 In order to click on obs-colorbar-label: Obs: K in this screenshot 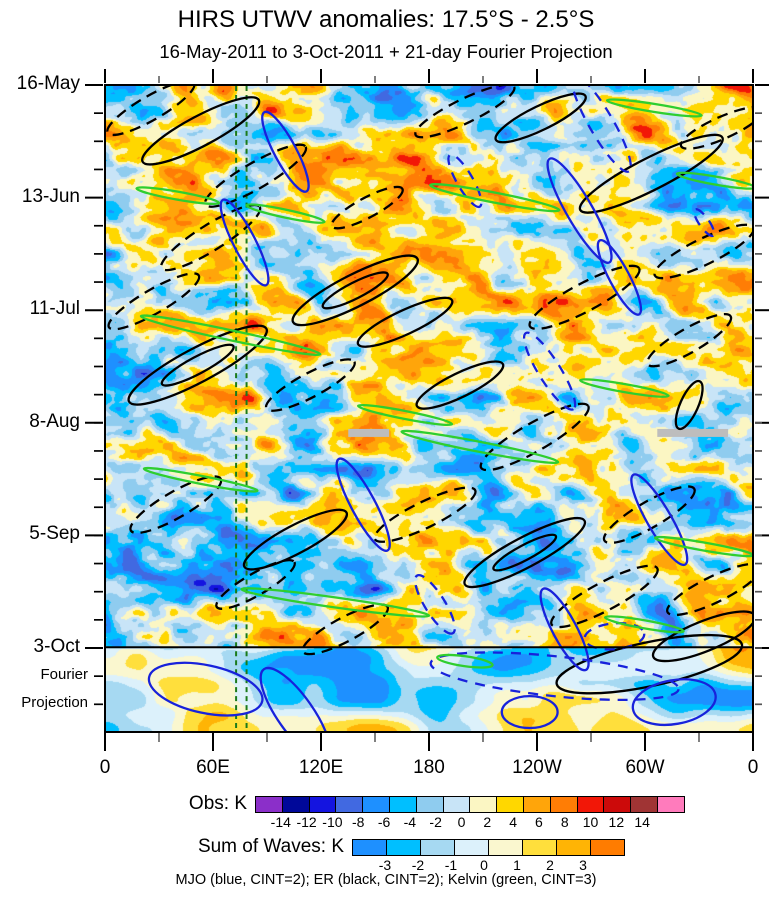, I will do `click(217, 803)`.